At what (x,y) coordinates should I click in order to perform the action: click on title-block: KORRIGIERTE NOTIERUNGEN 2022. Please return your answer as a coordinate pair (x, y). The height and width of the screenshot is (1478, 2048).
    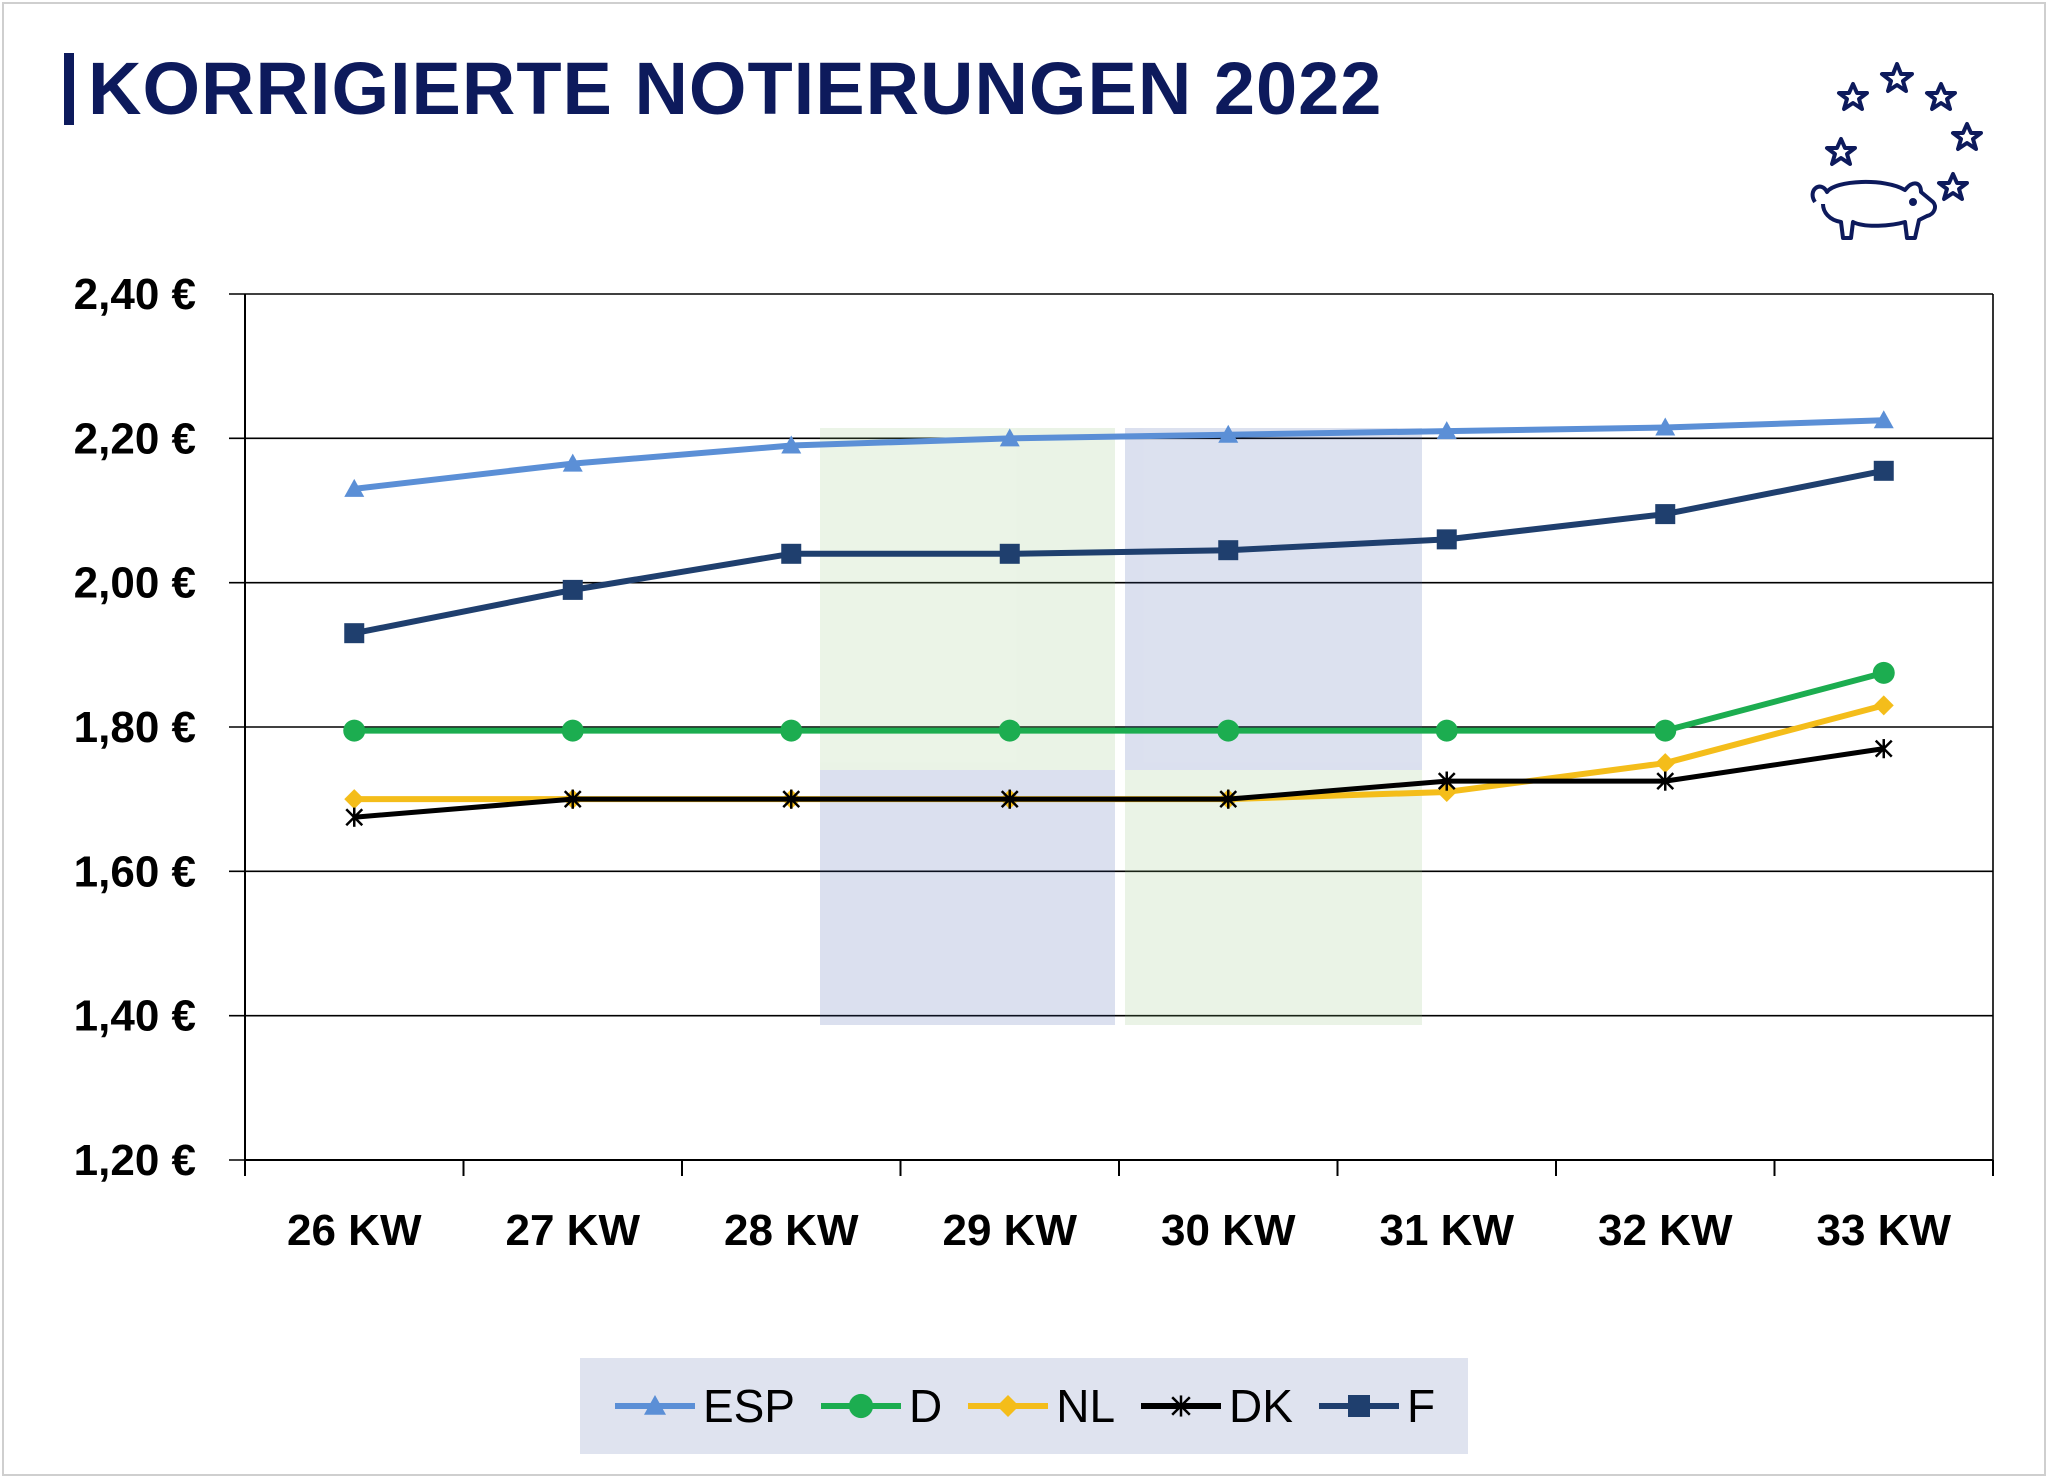
    Looking at the image, I should click on (723, 89).